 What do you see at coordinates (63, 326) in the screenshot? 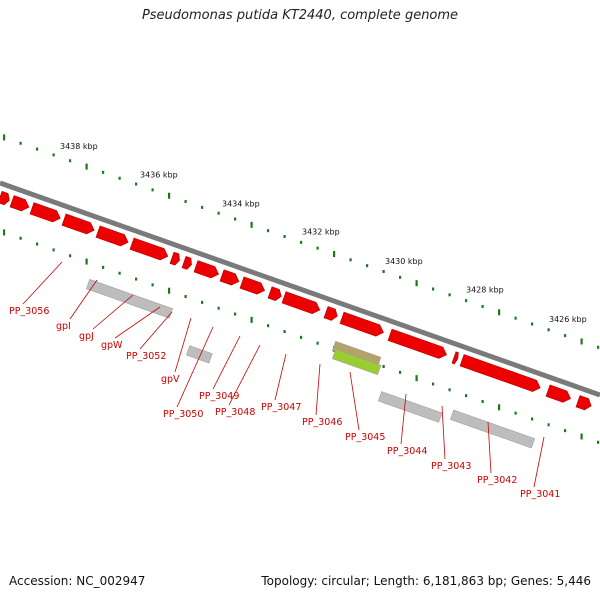
I see `gene-label: gpI` at bounding box center [63, 326].